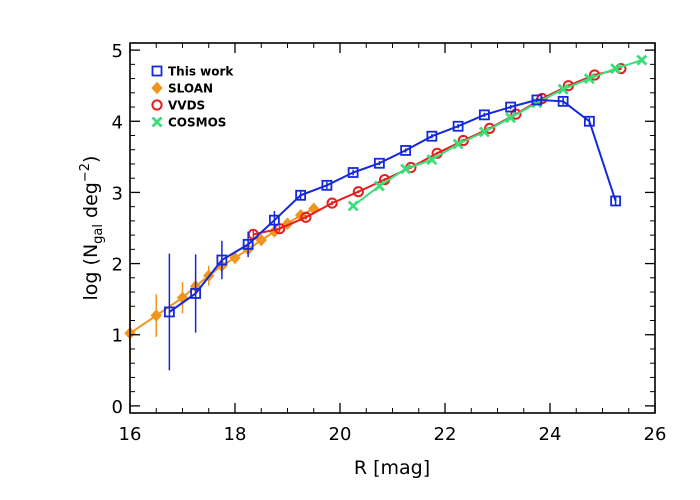 The image size is (700, 500). What do you see at coordinates (91, 159) in the screenshot?
I see `y-label-suffix: )` at bounding box center [91, 159].